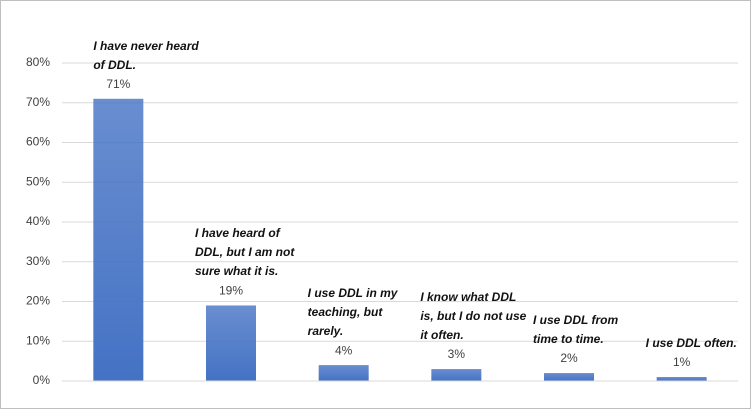  What do you see at coordinates (38, 102) in the screenshot?
I see `y-tick-label: 70%` at bounding box center [38, 102].